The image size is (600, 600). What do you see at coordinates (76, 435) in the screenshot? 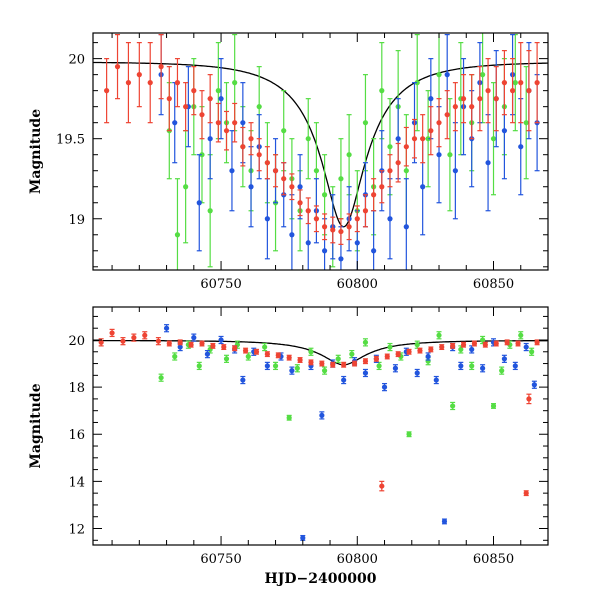
I see `y-tick-label: 16` at bounding box center [76, 435].